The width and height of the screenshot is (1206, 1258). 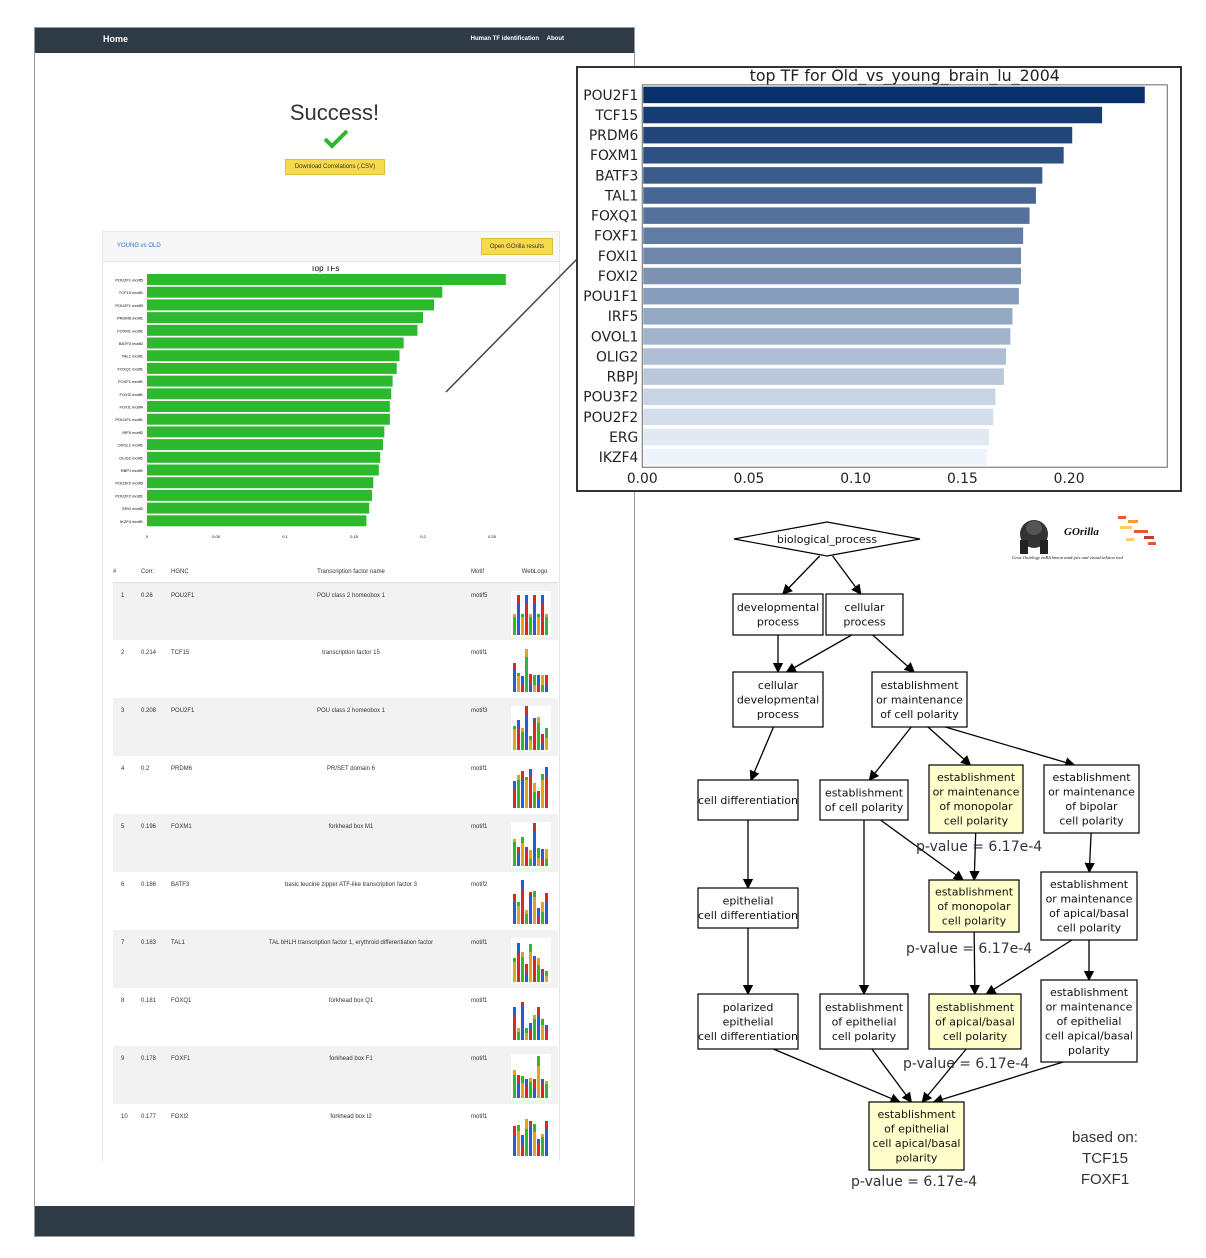 What do you see at coordinates (181, 1001) in the screenshot?
I see `table-cell-hgnc: FOXQ1` at bounding box center [181, 1001].